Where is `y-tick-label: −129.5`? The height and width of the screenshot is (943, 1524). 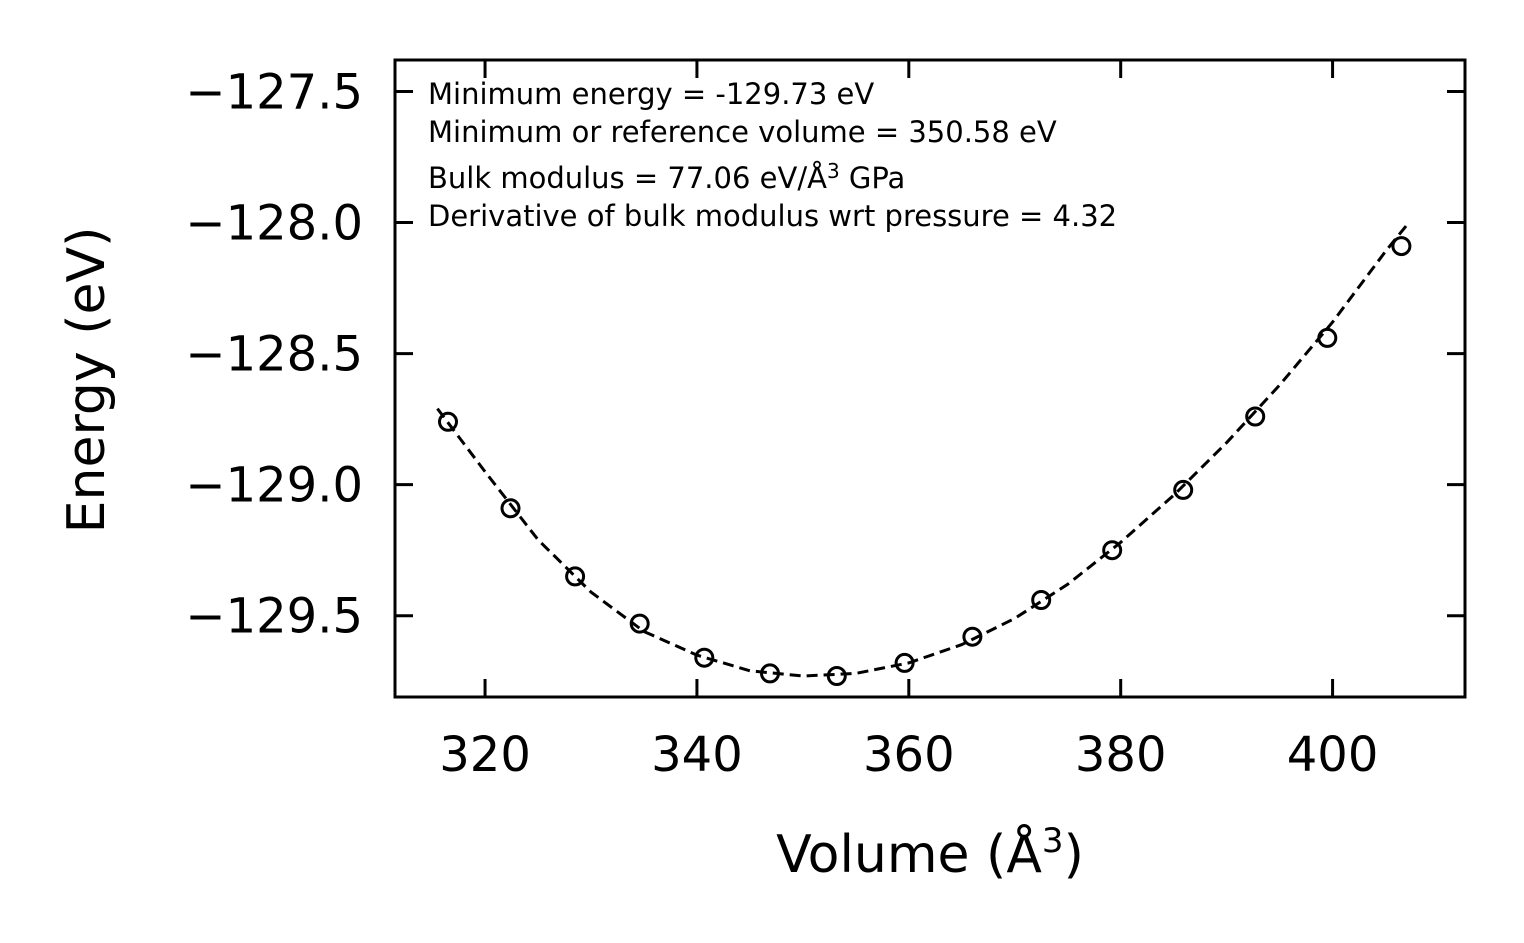 y-tick-label: −129.5 is located at coordinates (274, 617).